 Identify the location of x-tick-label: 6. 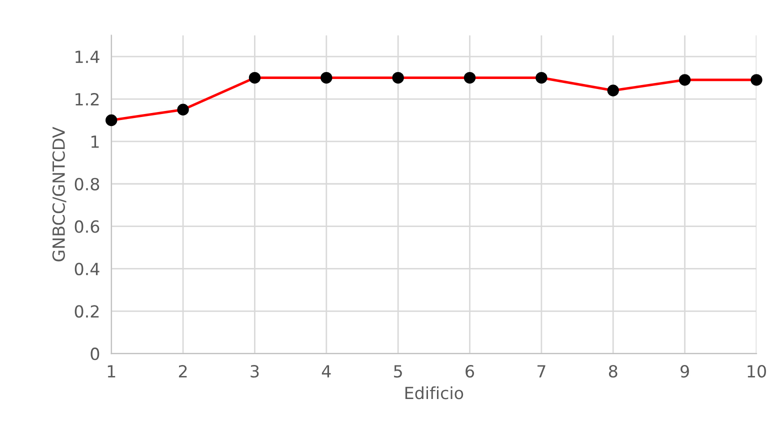
(470, 371).